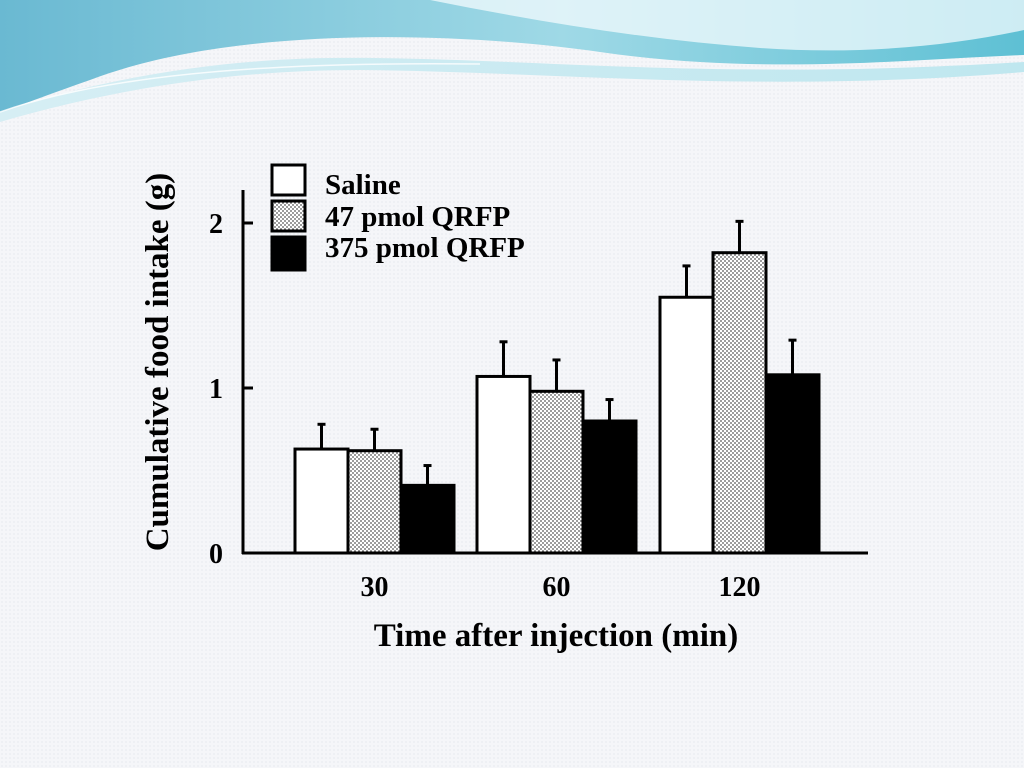 Image resolution: width=1024 pixels, height=768 pixels. Describe the element at coordinates (557, 587) in the screenshot. I see `x-tick-label: 60` at that location.